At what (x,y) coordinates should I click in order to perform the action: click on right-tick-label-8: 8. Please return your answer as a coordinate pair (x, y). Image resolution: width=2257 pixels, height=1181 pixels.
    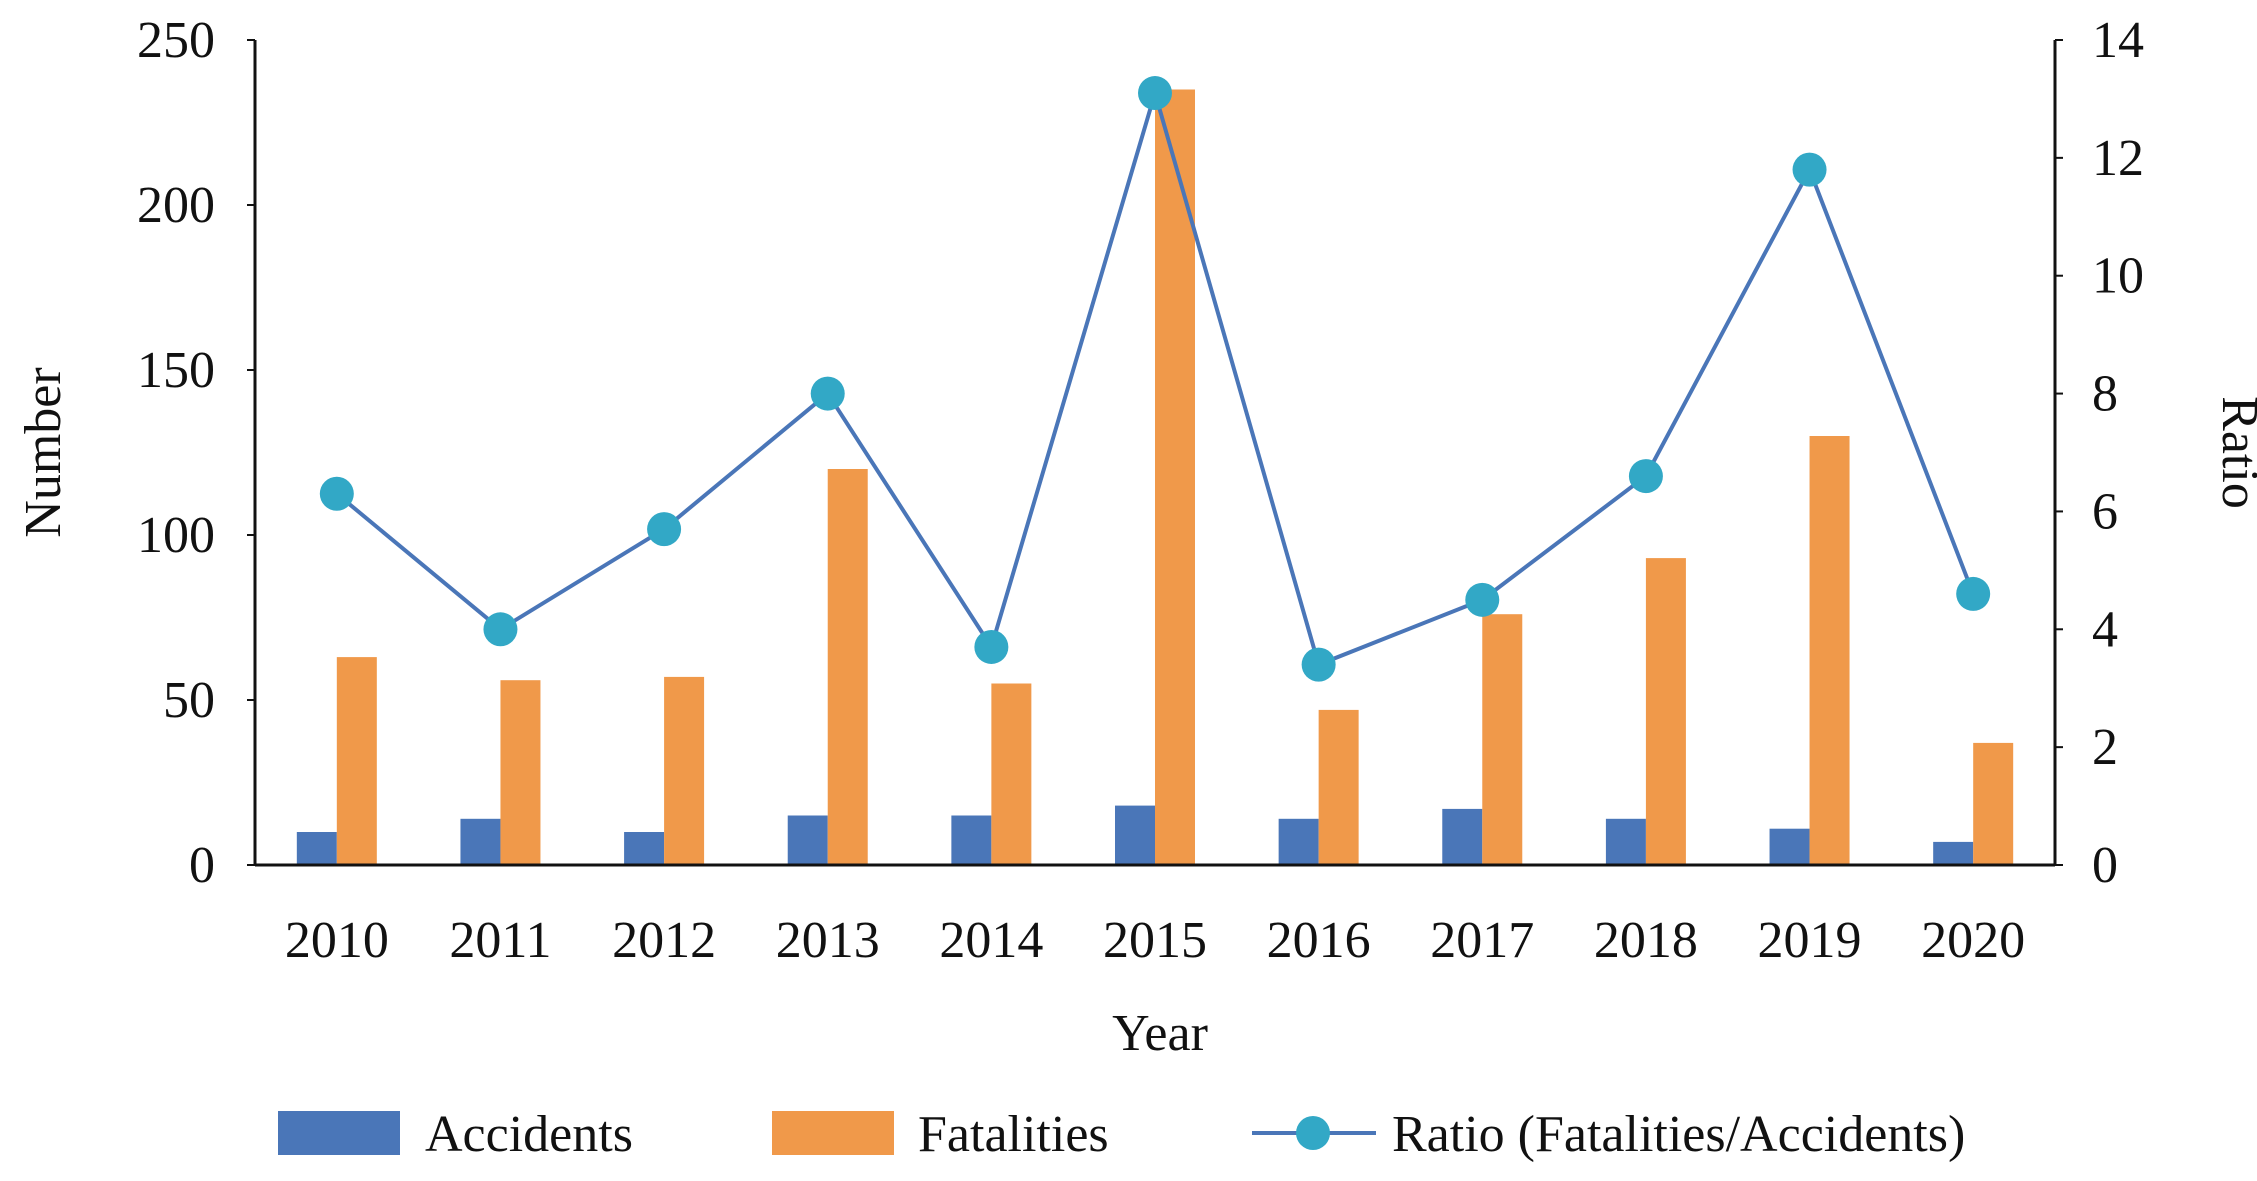
    Looking at the image, I should click on (2105, 394).